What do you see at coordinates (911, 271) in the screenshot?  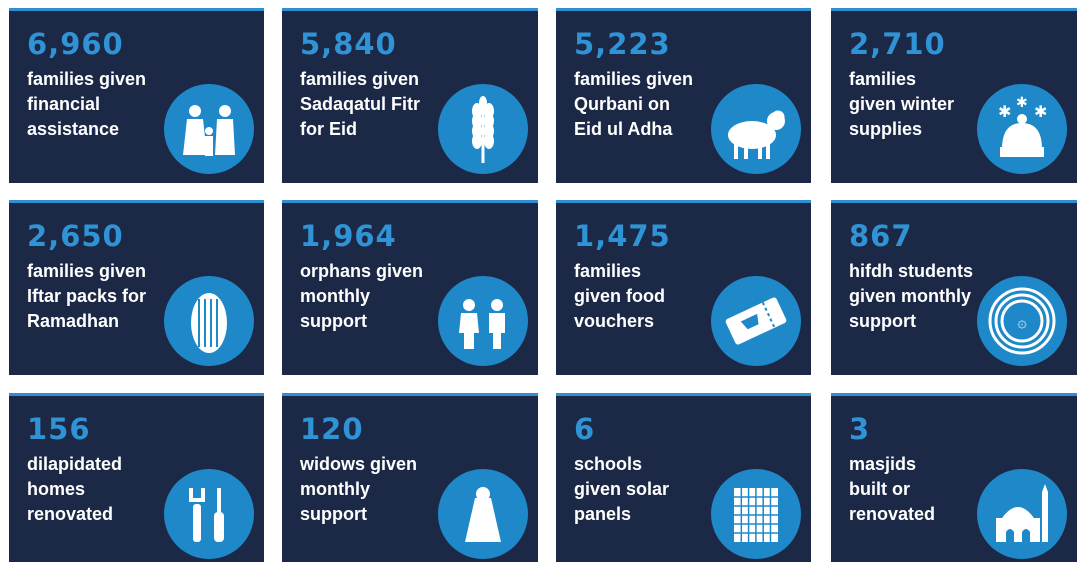 I see `label-line: hifdh students` at bounding box center [911, 271].